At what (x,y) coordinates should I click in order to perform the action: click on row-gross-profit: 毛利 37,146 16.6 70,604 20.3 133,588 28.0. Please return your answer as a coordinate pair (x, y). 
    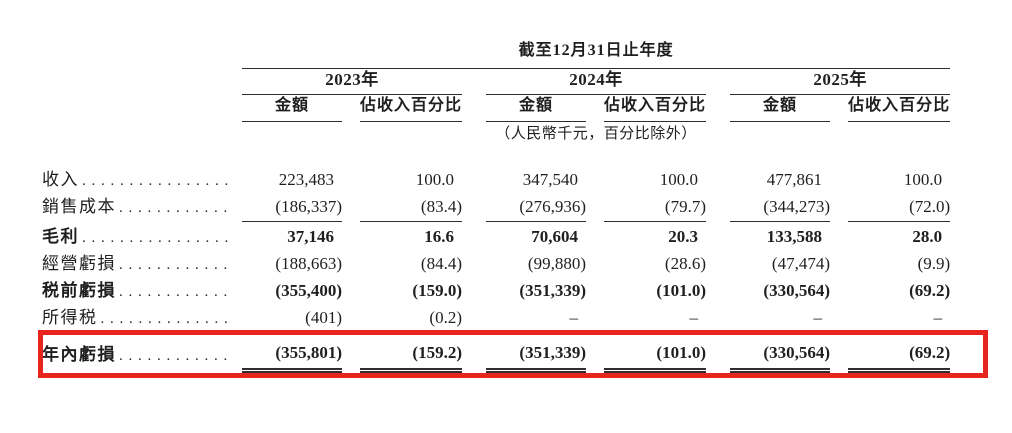
    Looking at the image, I should click on (496, 236).